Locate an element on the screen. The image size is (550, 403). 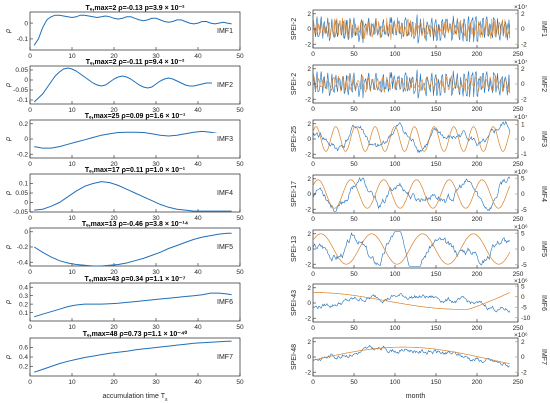
y-tick-label: 0.1 is located at coordinates (23, 184).